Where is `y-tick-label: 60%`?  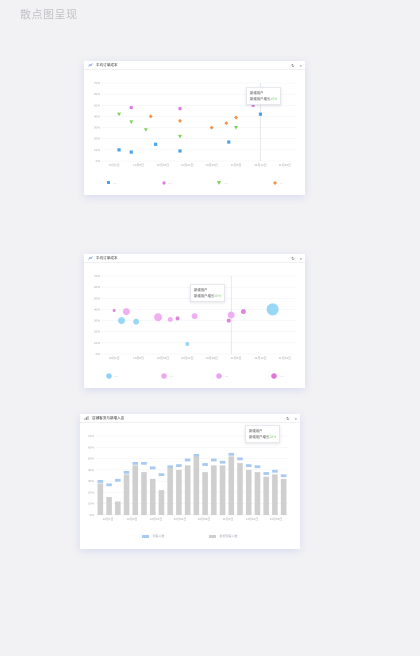
y-tick-label: 60% is located at coordinates (91, 447).